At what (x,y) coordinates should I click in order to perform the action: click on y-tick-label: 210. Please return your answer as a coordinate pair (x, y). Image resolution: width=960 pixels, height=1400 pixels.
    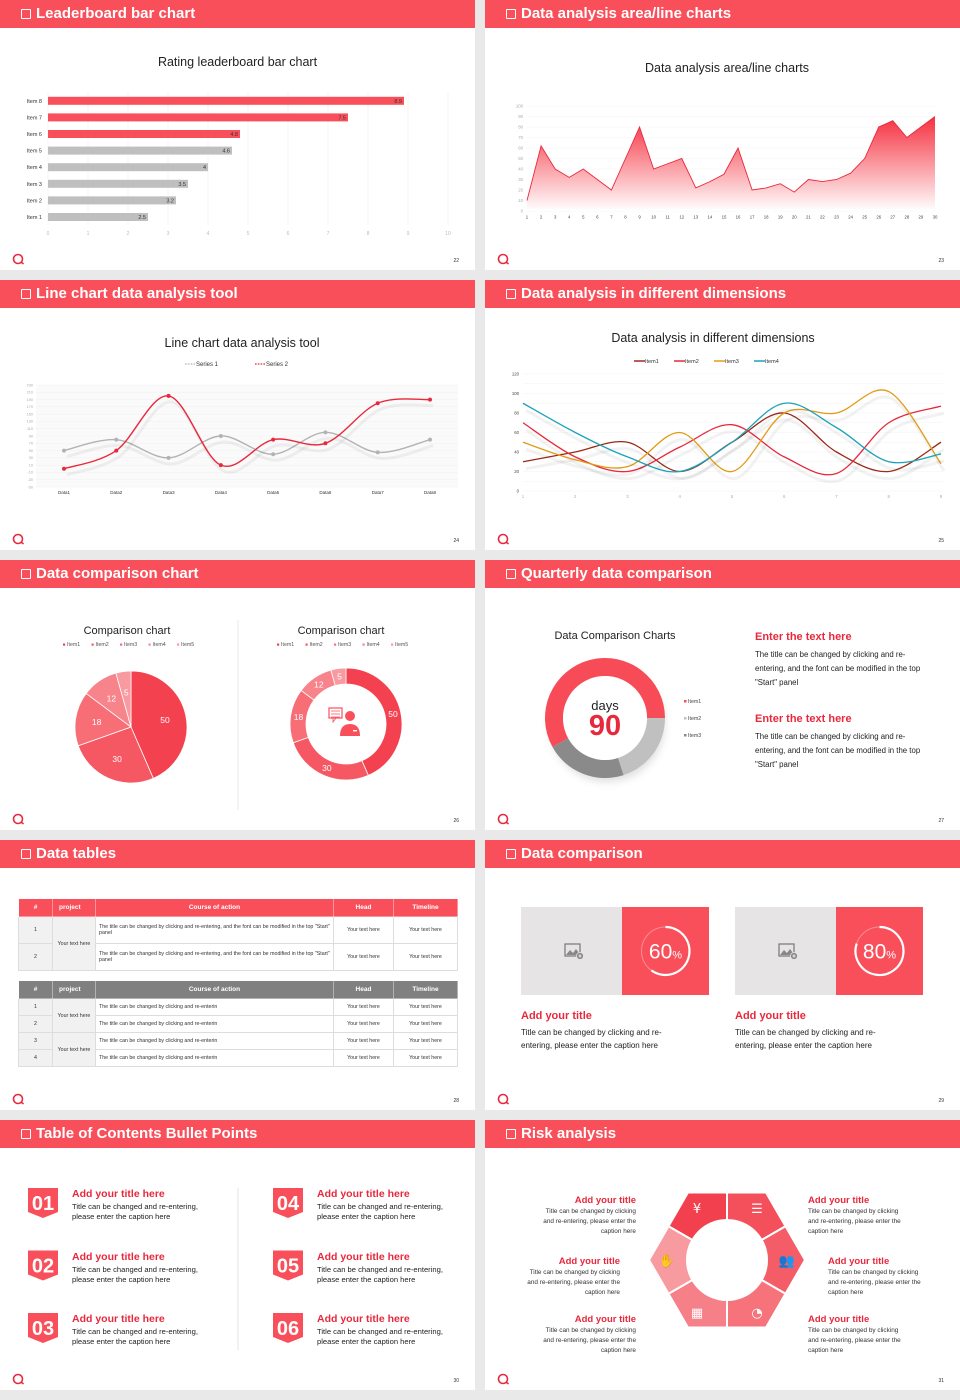
    Looking at the image, I should click on (30, 393).